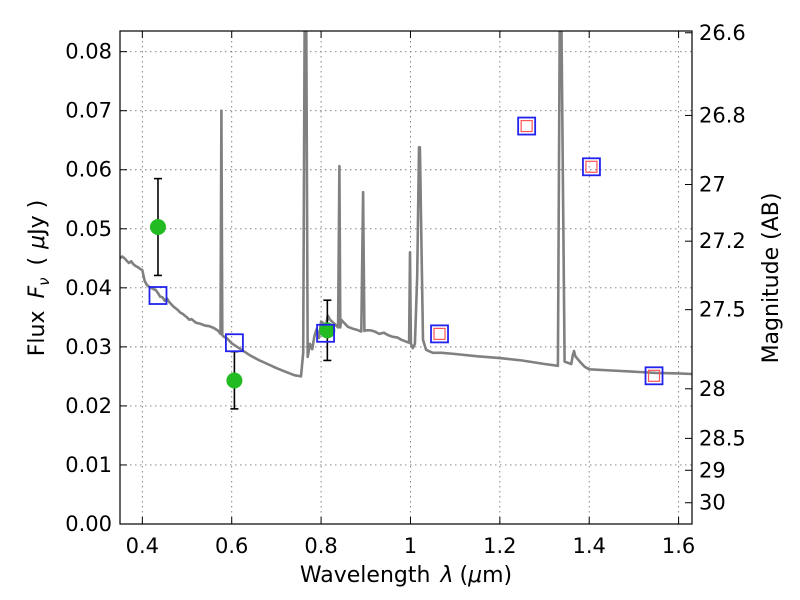  Describe the element at coordinates (142, 546) in the screenshot. I see `x-tick-label: 0.4` at that location.